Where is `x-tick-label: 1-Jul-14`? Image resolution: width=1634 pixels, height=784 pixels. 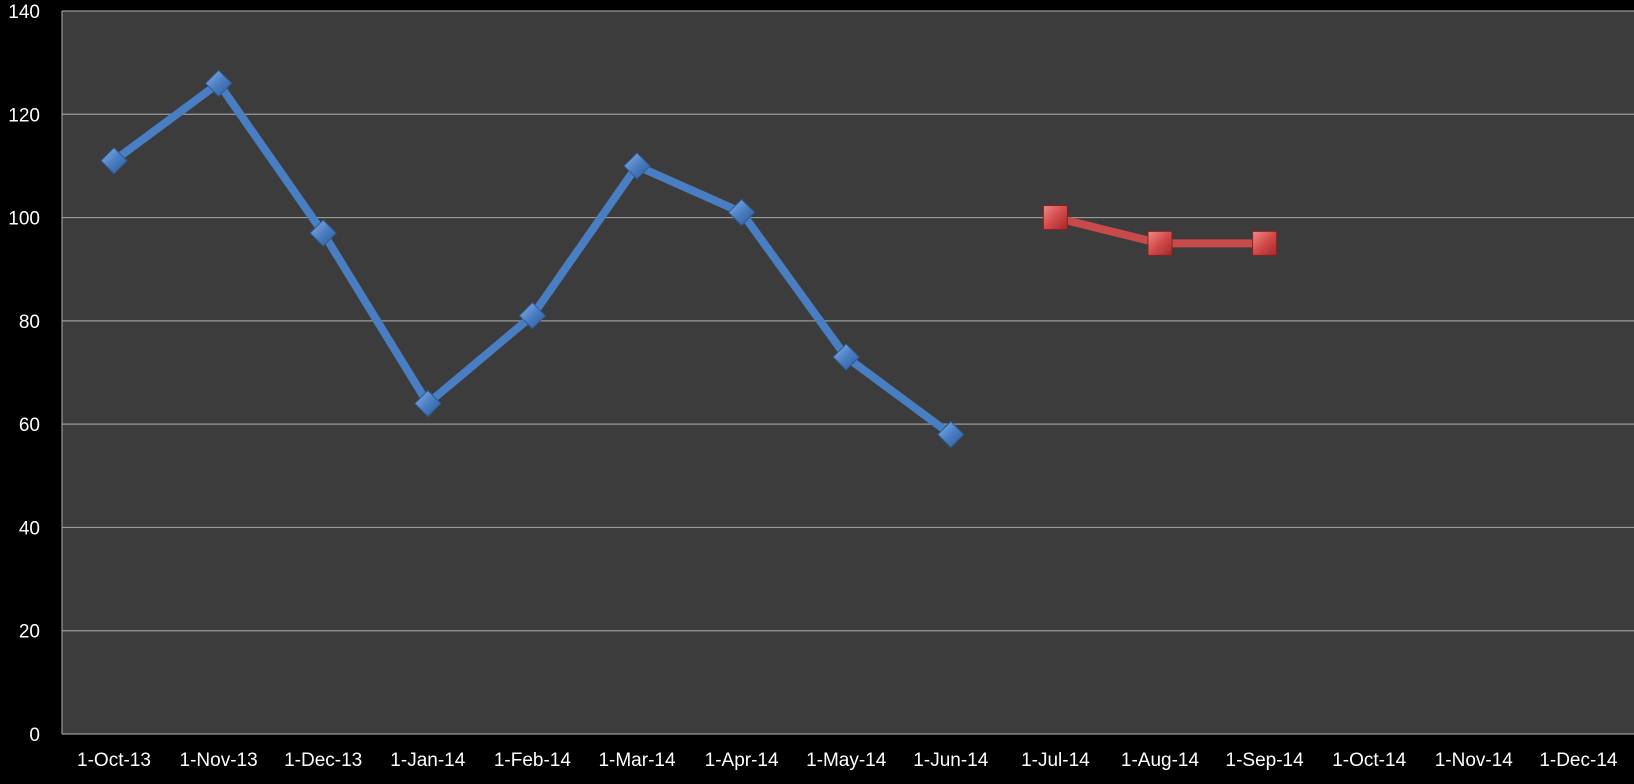 x-tick-label: 1-Jul-14 is located at coordinates (1055, 760).